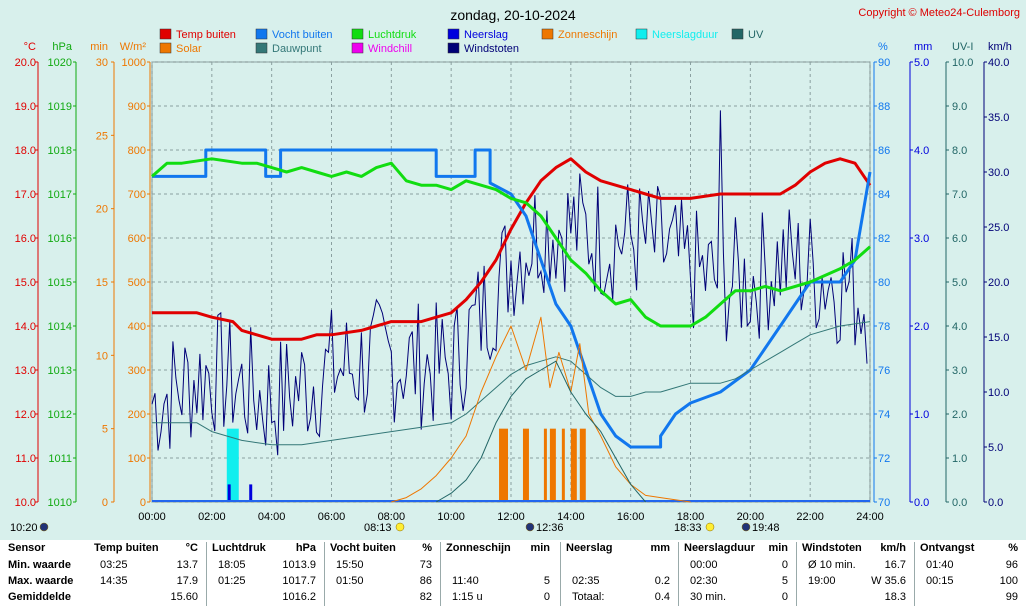  What do you see at coordinates (688, 528) in the screenshot?
I see `marker-sunset: 18:33` at bounding box center [688, 528].